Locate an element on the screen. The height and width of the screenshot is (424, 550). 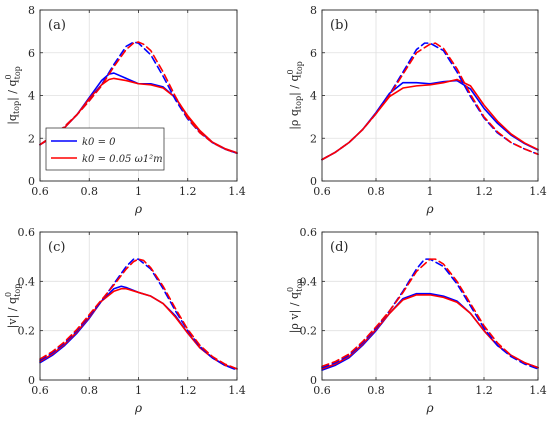
legend-entry: k0 = 0 is located at coordinates (99, 142).